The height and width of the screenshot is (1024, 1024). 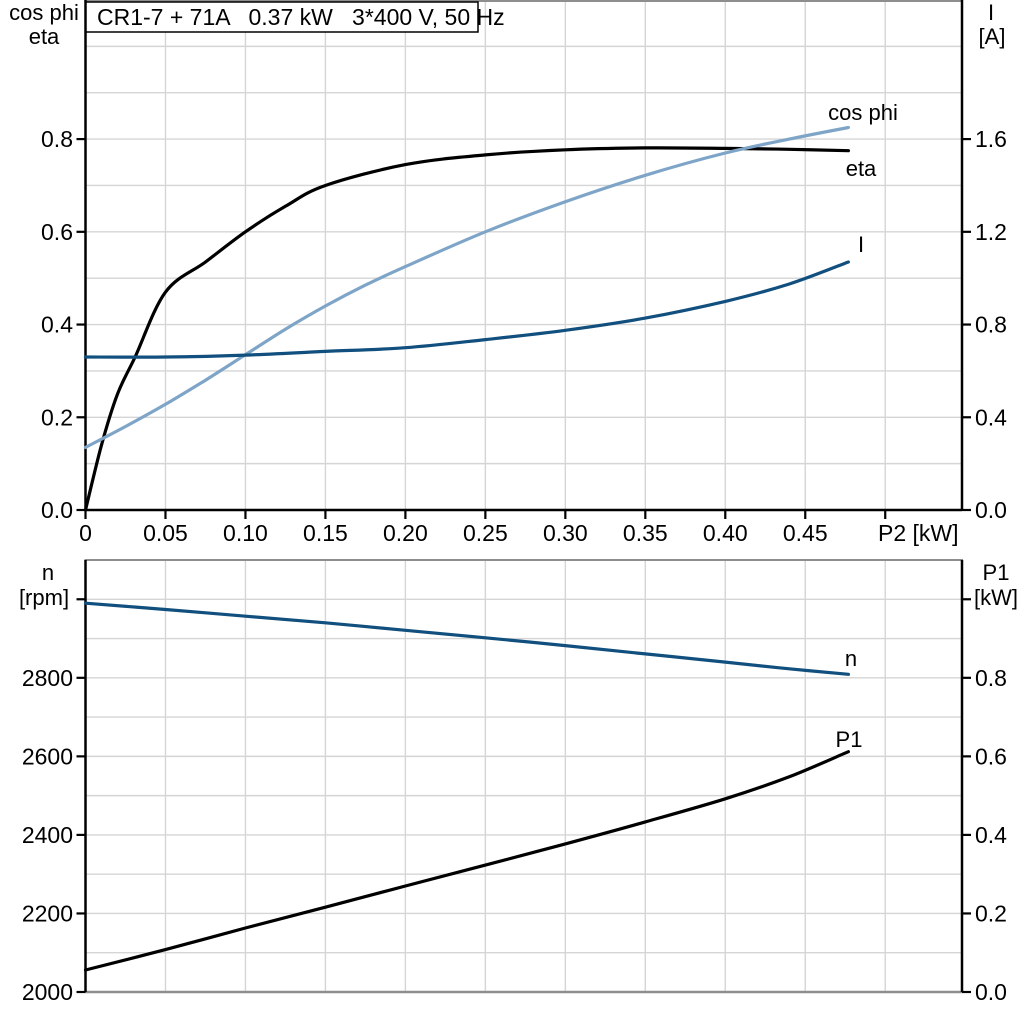 I want to click on x-tick-label: 0.15, so click(x=325, y=533).